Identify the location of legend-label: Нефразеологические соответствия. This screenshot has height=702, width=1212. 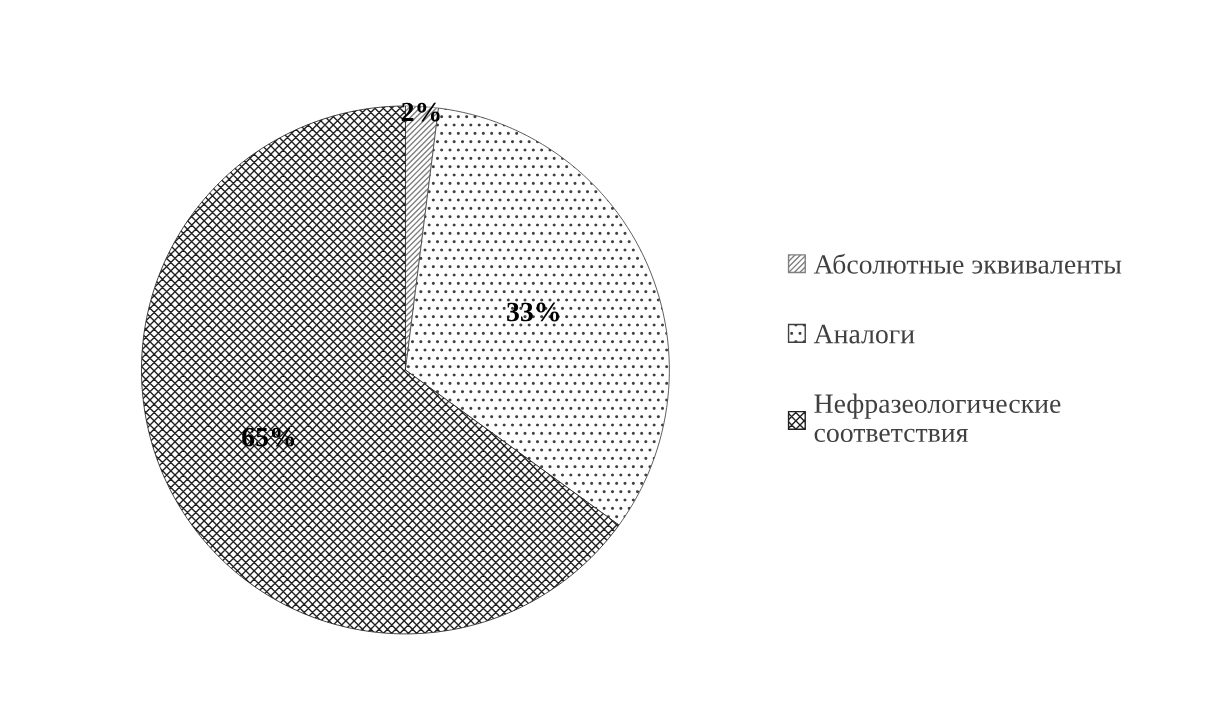
(937, 418).